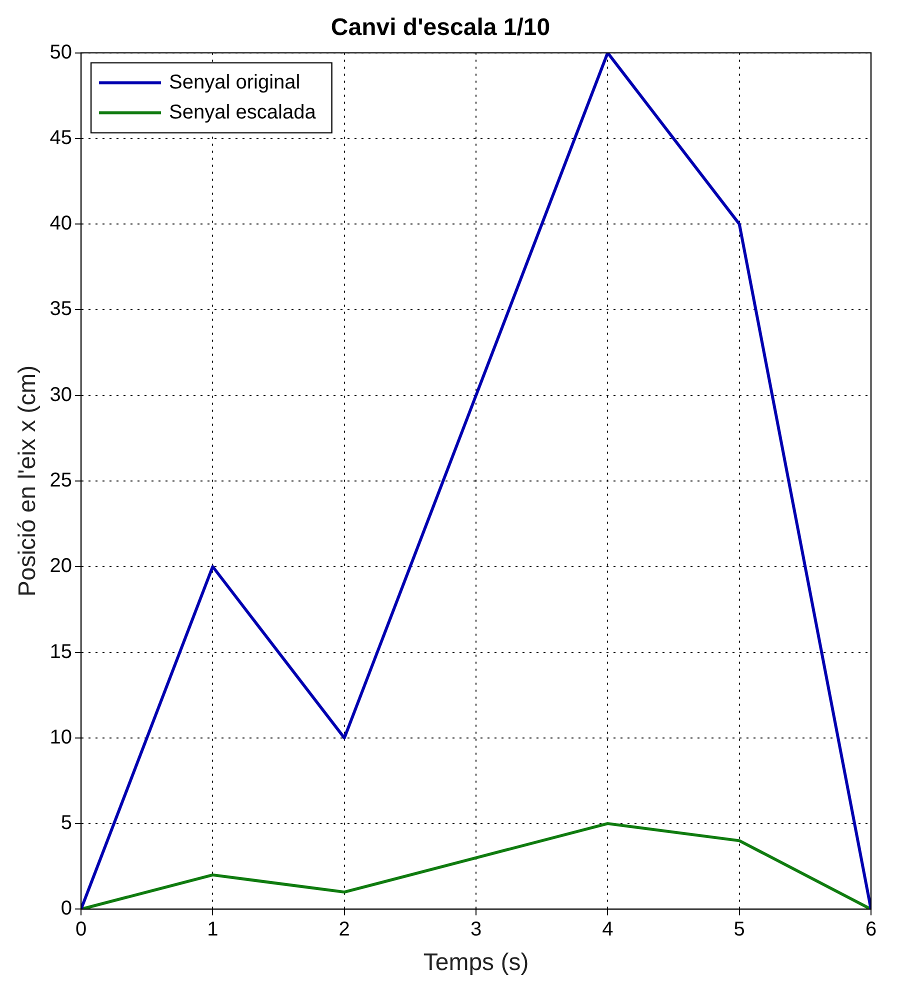 Image resolution: width=901 pixels, height=992 pixels. What do you see at coordinates (66, 909) in the screenshot?
I see `y-tick-label: 0` at bounding box center [66, 909].